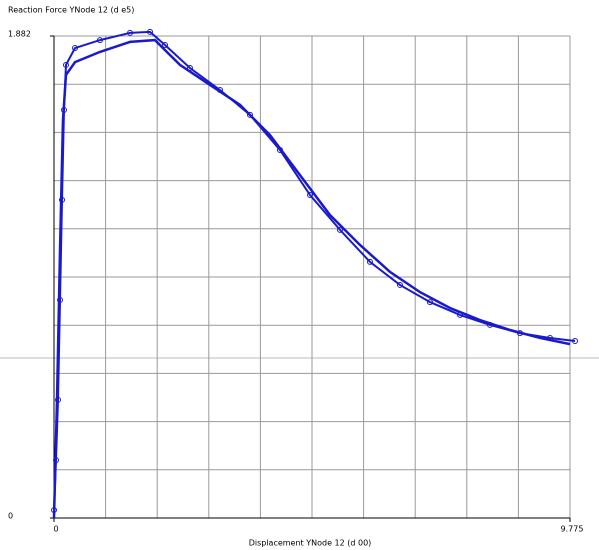  What do you see at coordinates (310, 543) in the screenshot?
I see `x-axis-label: Displacement YNode 12 (d 00)` at bounding box center [310, 543].